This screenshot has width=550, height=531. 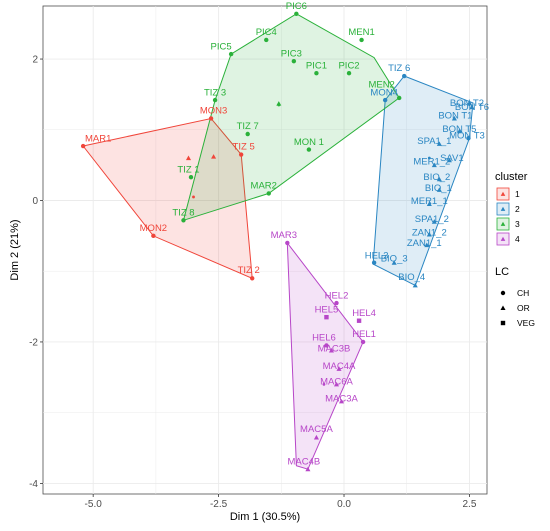 I want to click on point-label: TIZ 3, so click(x=215, y=92).